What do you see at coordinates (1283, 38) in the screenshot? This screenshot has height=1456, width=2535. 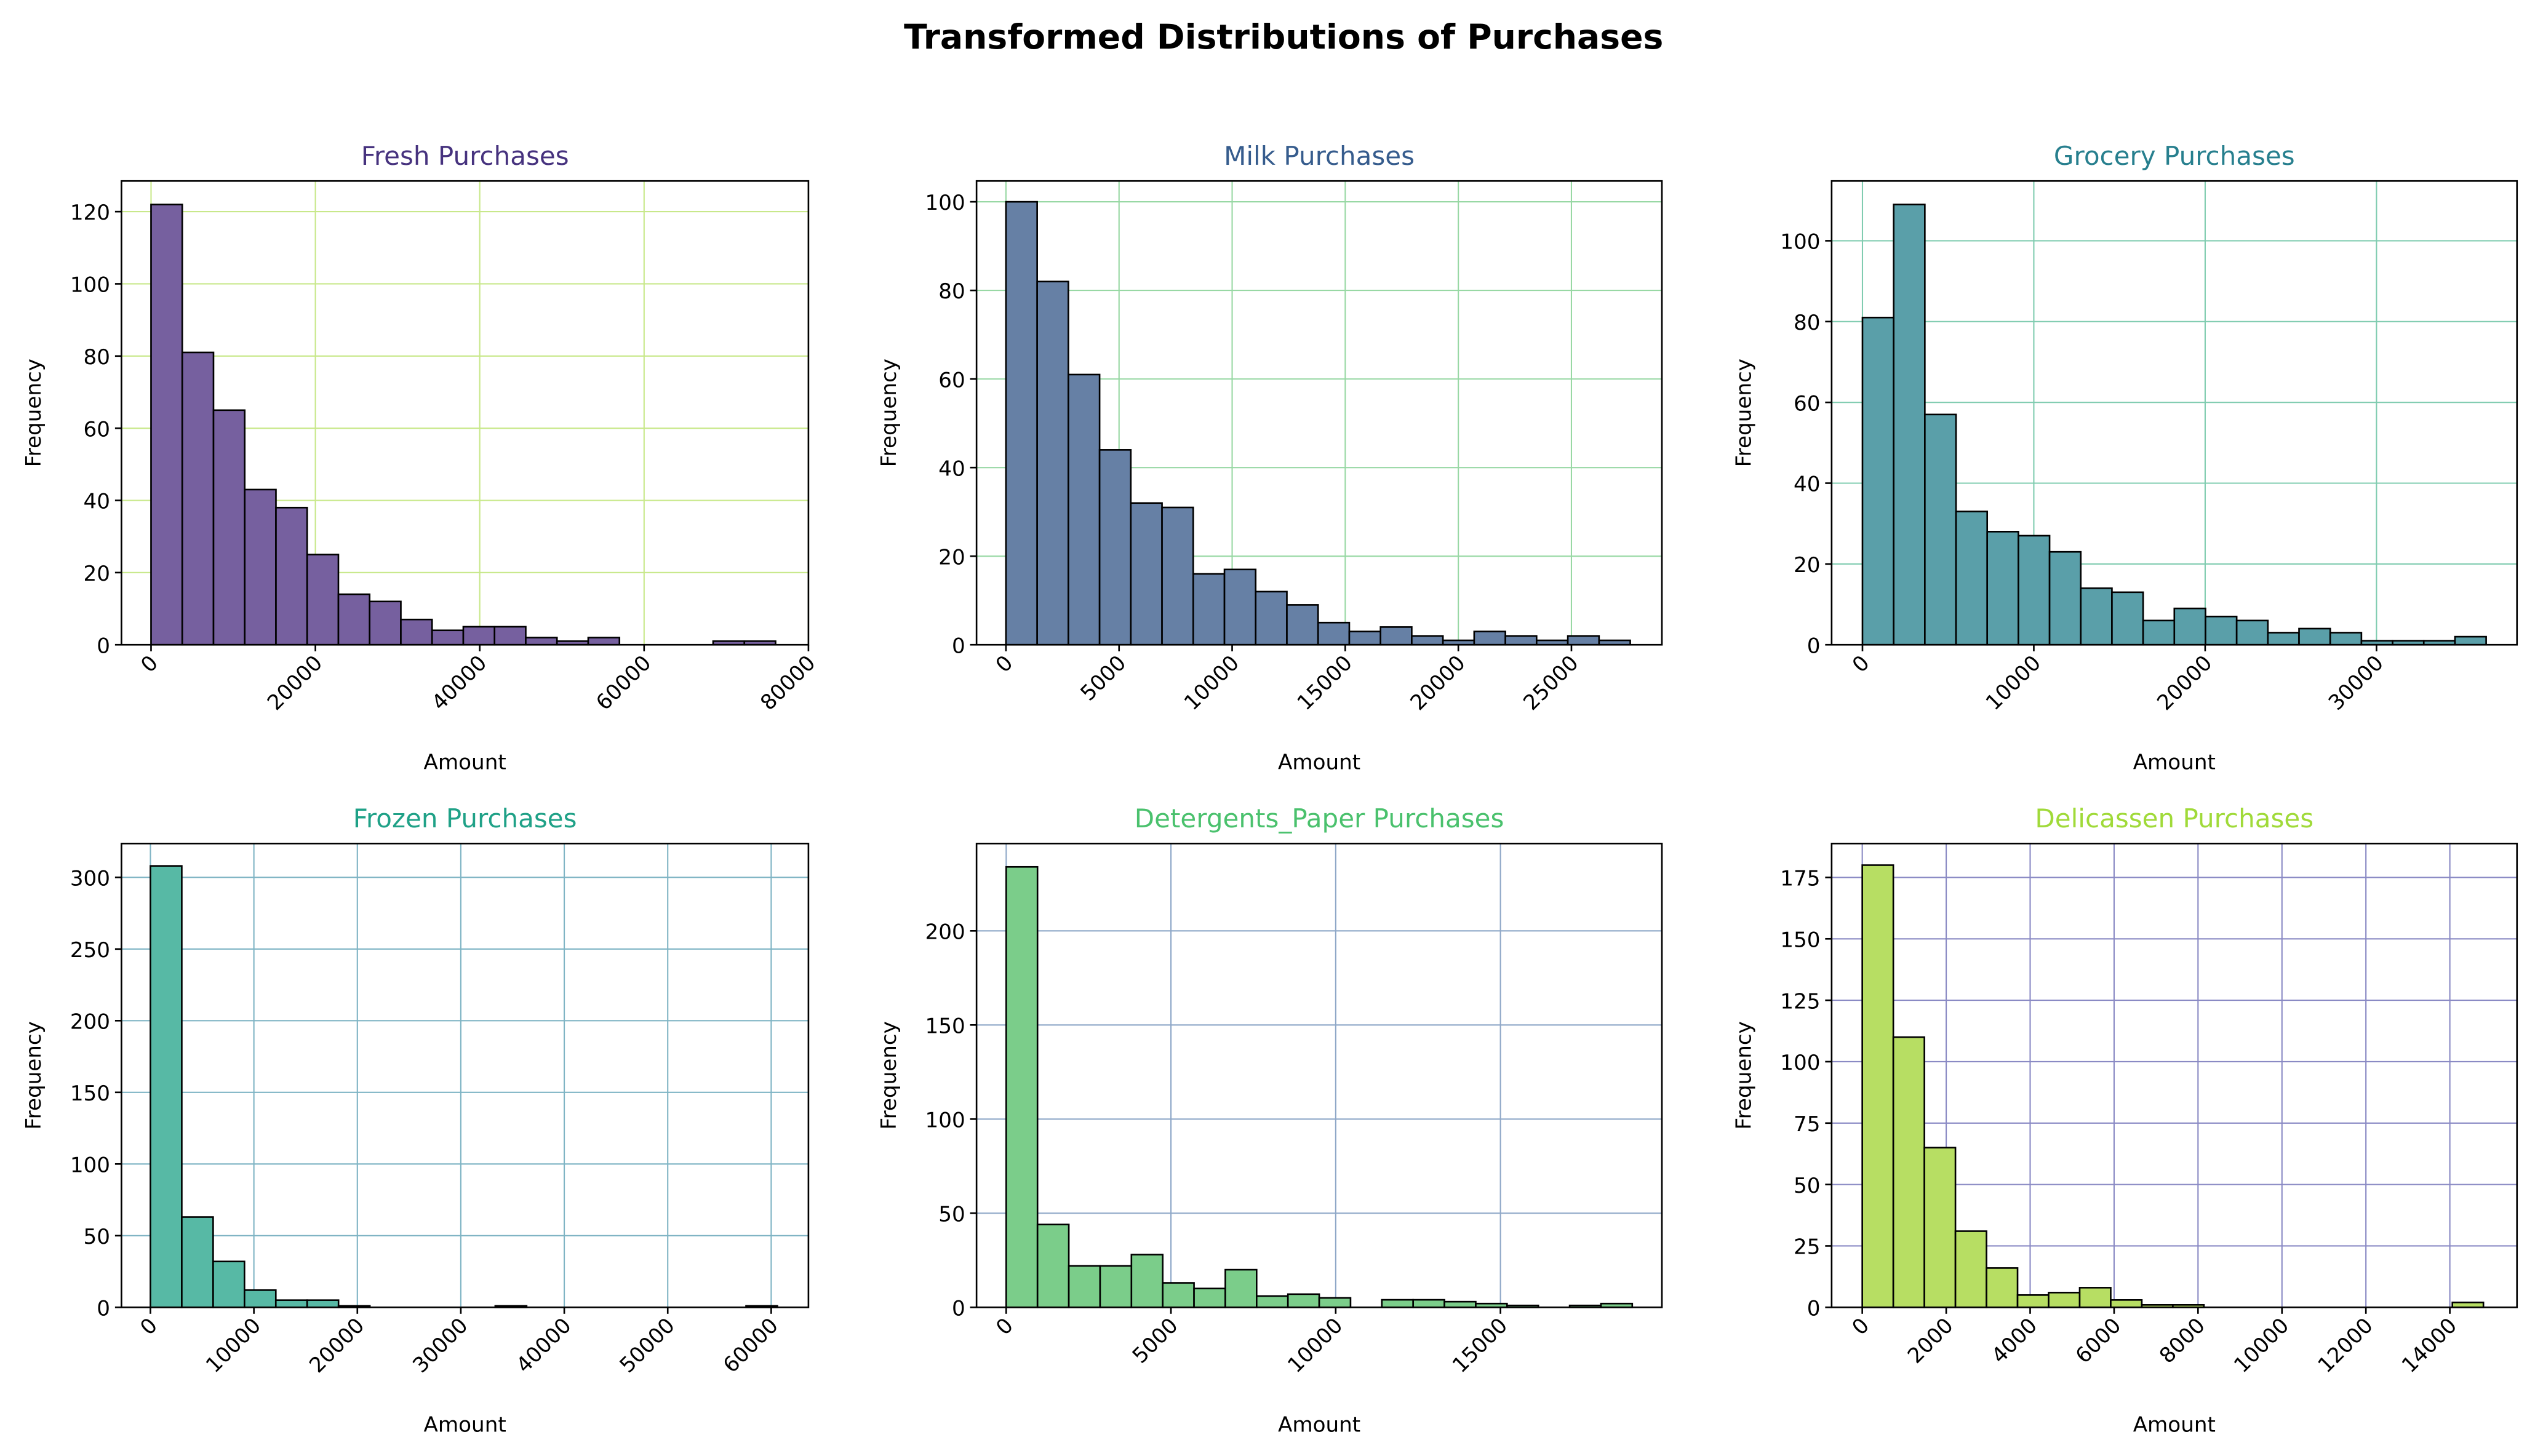 I see `figure-title: Transformed Distributions of Purchases` at bounding box center [1283, 38].